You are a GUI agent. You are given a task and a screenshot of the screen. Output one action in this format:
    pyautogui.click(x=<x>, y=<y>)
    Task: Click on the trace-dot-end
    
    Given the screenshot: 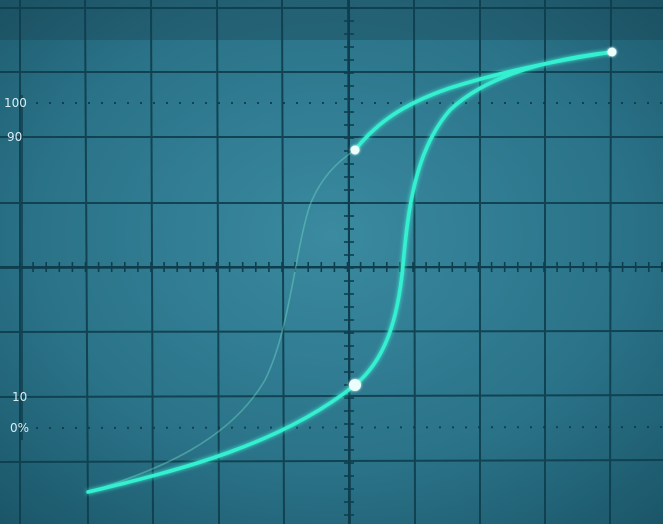 What is the action you would take?
    pyautogui.click(x=612, y=52)
    